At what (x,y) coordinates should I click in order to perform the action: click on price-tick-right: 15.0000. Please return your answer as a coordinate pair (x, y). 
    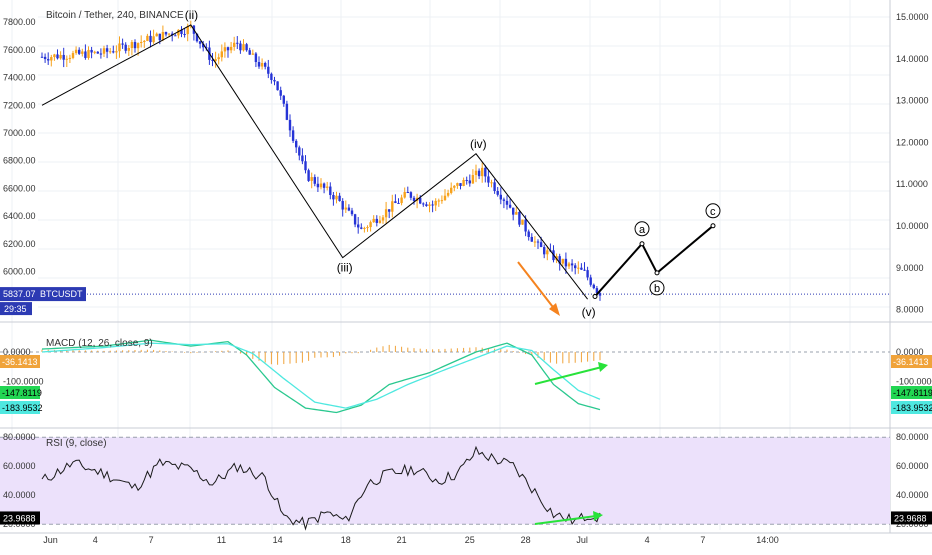
    Looking at the image, I should click on (912, 17).